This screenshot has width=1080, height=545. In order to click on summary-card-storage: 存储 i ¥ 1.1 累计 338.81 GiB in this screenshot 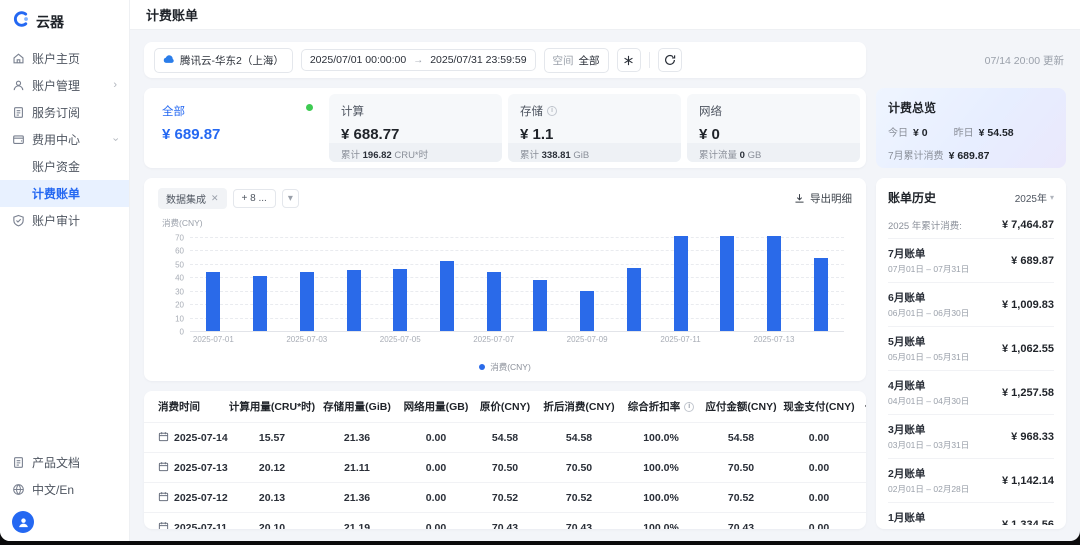, I will do `click(594, 128)`.